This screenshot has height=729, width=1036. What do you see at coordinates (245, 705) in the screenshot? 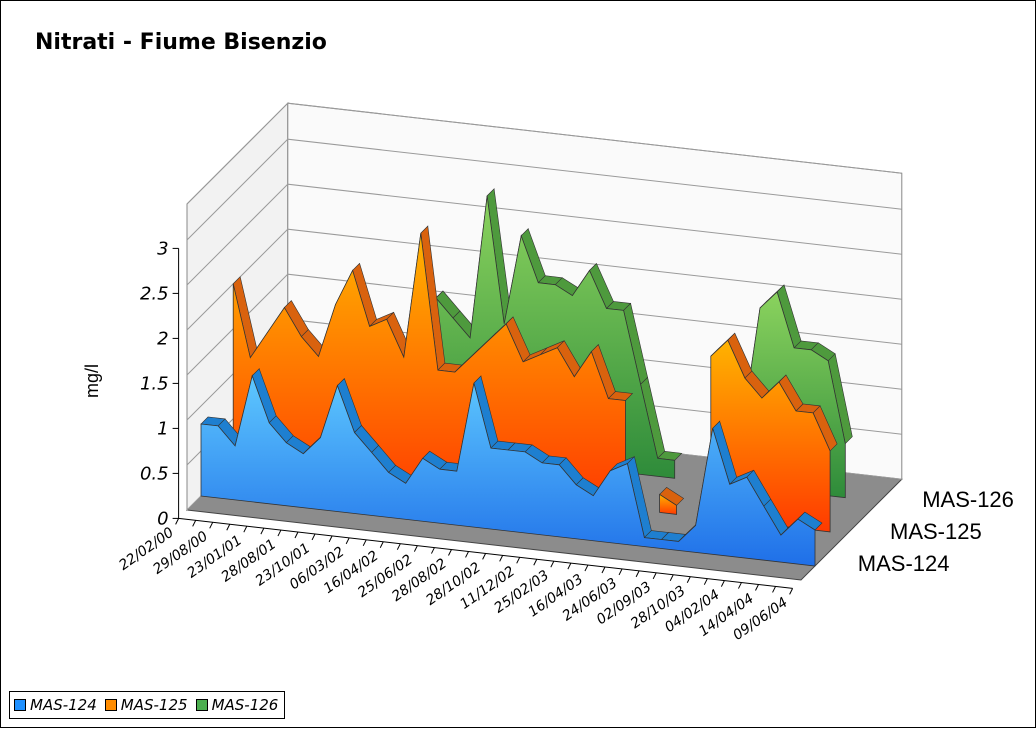
I see `legend-label: MAS-126` at bounding box center [245, 705].